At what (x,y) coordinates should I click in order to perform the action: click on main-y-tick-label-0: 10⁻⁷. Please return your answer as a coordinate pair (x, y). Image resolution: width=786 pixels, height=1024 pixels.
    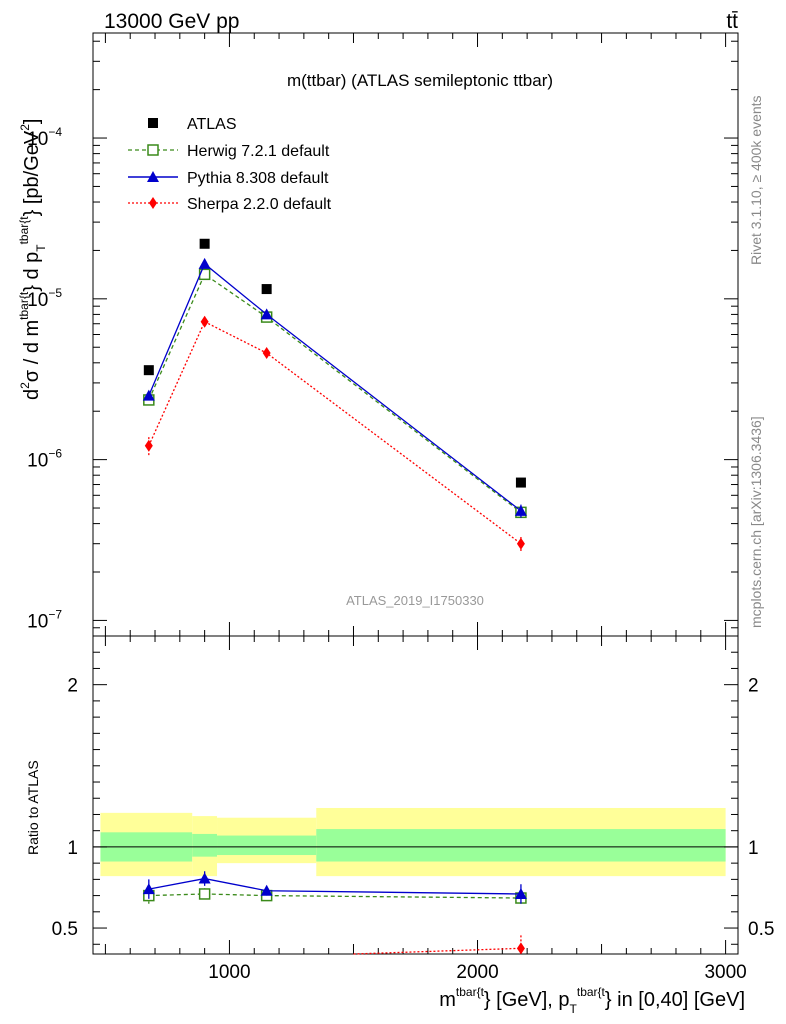
    Looking at the image, I should click on (44, 619).